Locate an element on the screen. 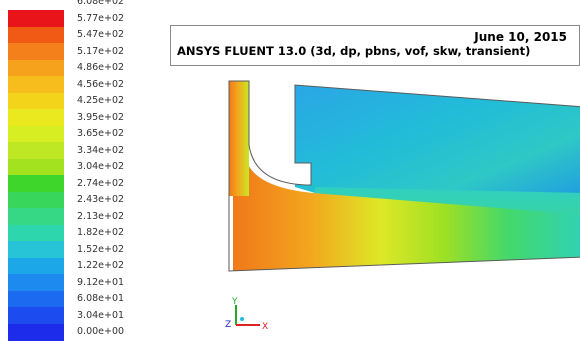  colorbar-label: 3.95e+02 is located at coordinates (101, 117).